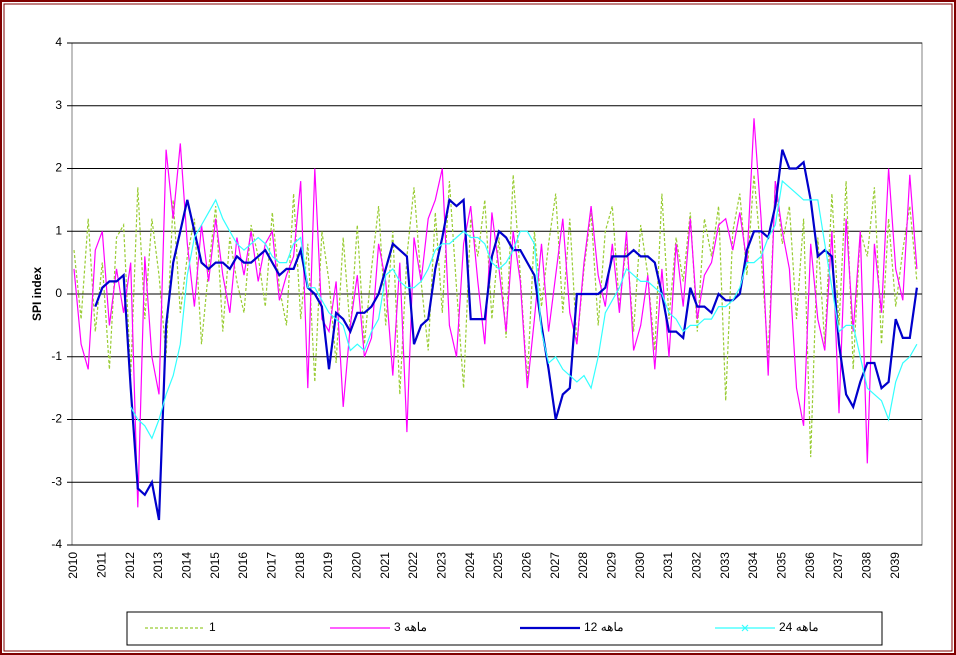 Image resolution: width=956 pixels, height=655 pixels. Describe the element at coordinates (130, 565) in the screenshot. I see `x-tick-label: 2012` at that location.